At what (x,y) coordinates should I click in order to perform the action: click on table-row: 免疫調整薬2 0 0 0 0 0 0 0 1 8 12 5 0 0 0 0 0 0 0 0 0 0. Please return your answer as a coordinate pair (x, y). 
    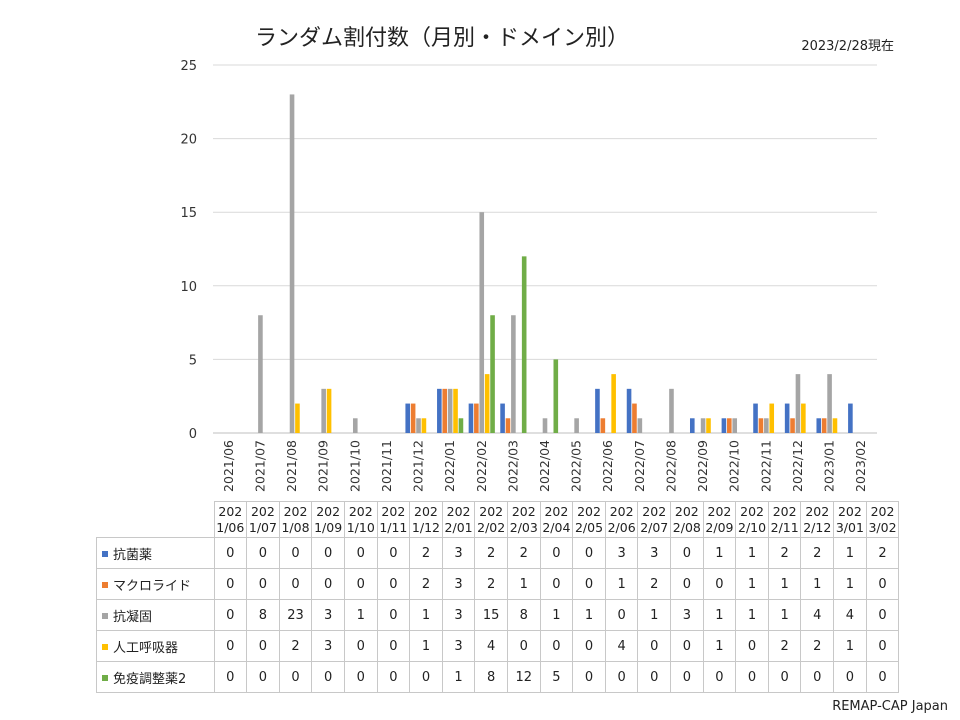
    Looking at the image, I should click on (498, 677).